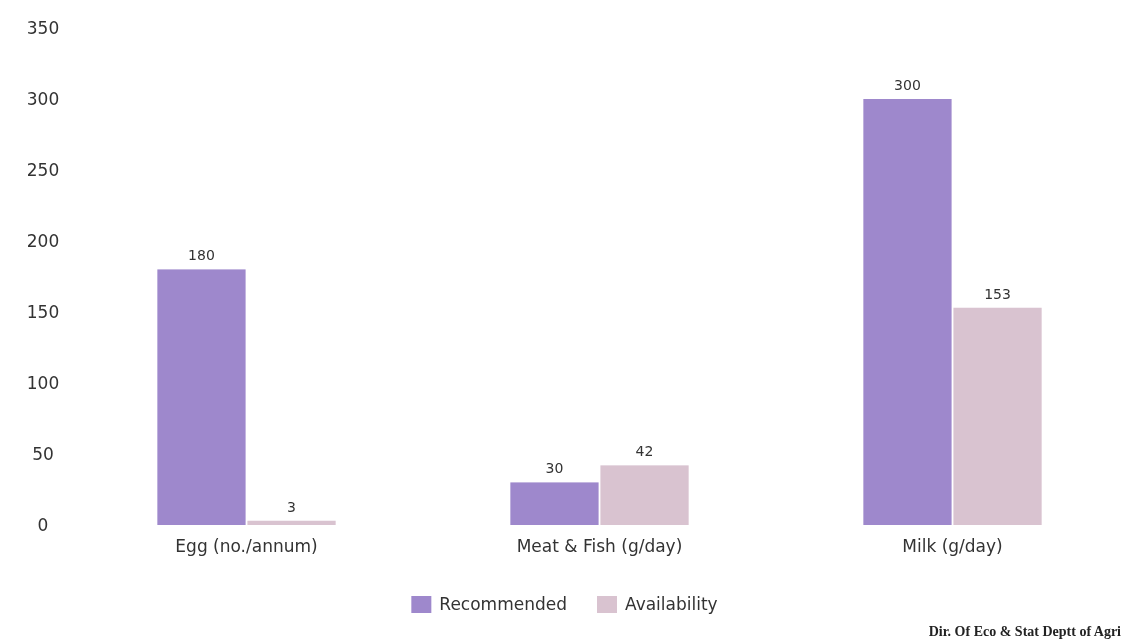  Describe the element at coordinates (43, 382) in the screenshot. I see `y-tick-label: 100` at that location.